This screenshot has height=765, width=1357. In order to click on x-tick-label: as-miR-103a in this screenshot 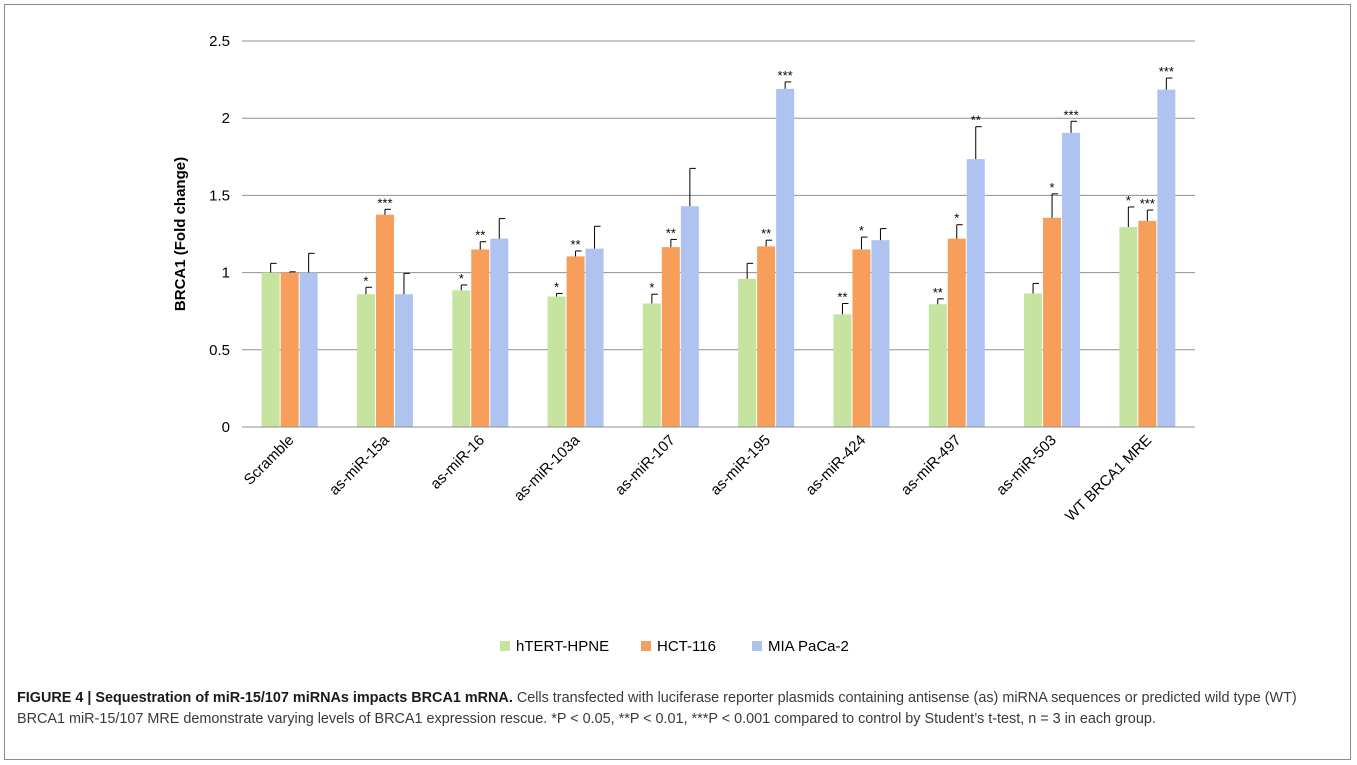, I will do `click(547, 467)`.